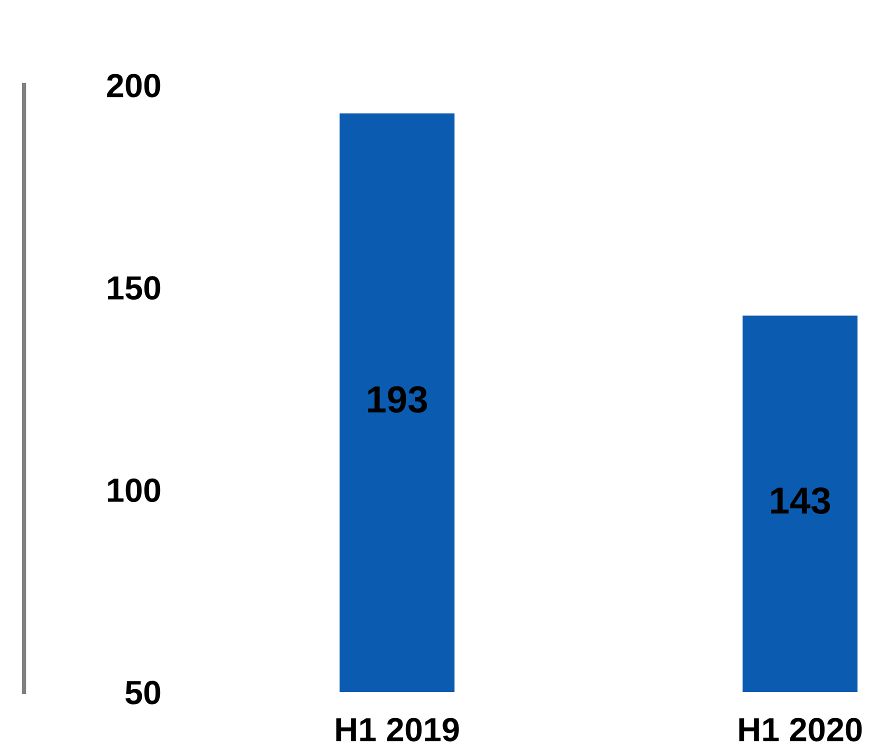 The image size is (871, 751). Describe the element at coordinates (134, 288) in the screenshot. I see `y-tick-label: 150` at that location.